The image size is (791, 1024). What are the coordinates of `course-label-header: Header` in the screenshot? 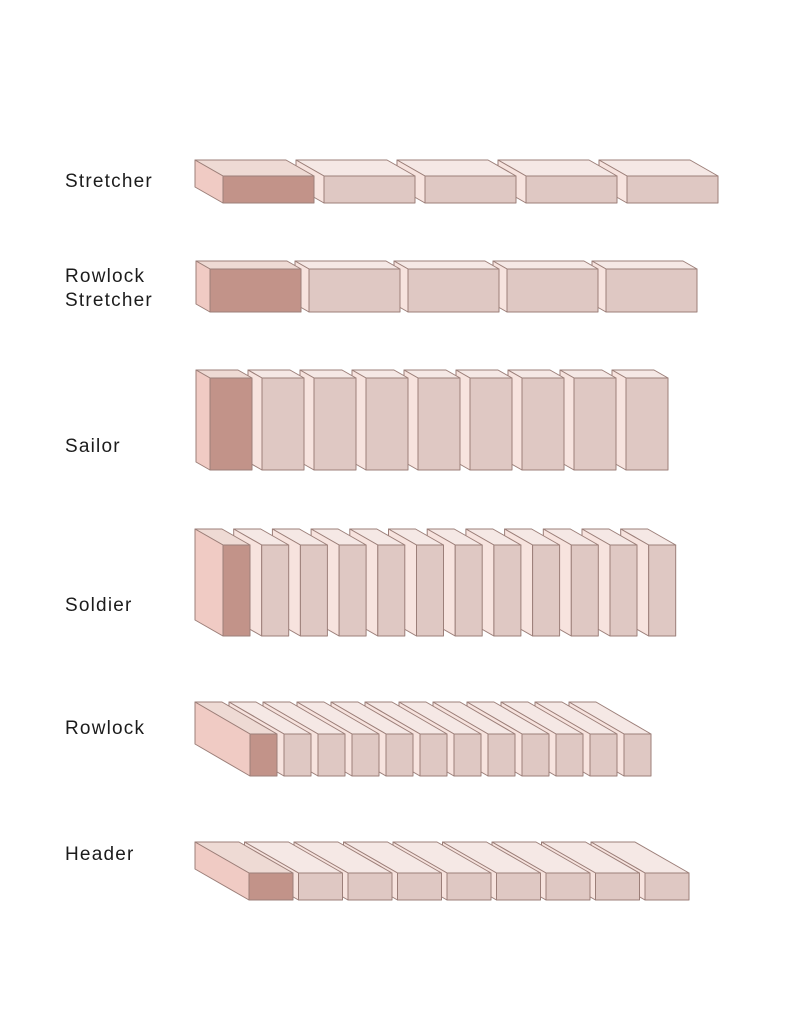 It's located at (100, 855).